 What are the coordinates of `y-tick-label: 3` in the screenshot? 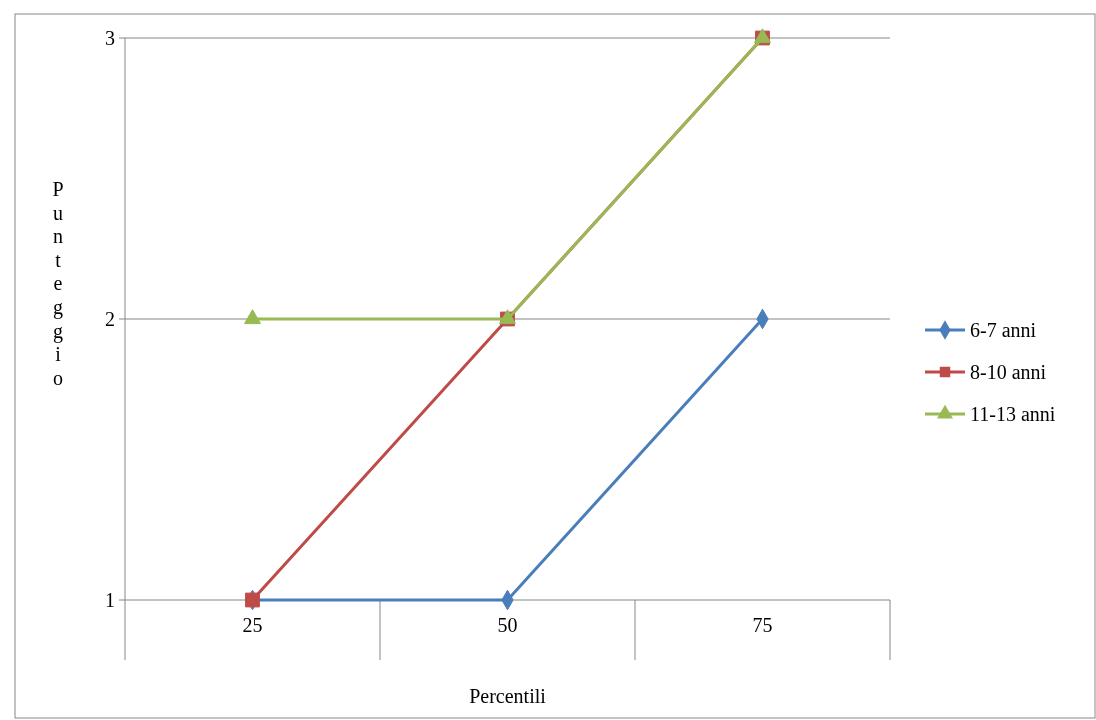 It's located at (110, 38).